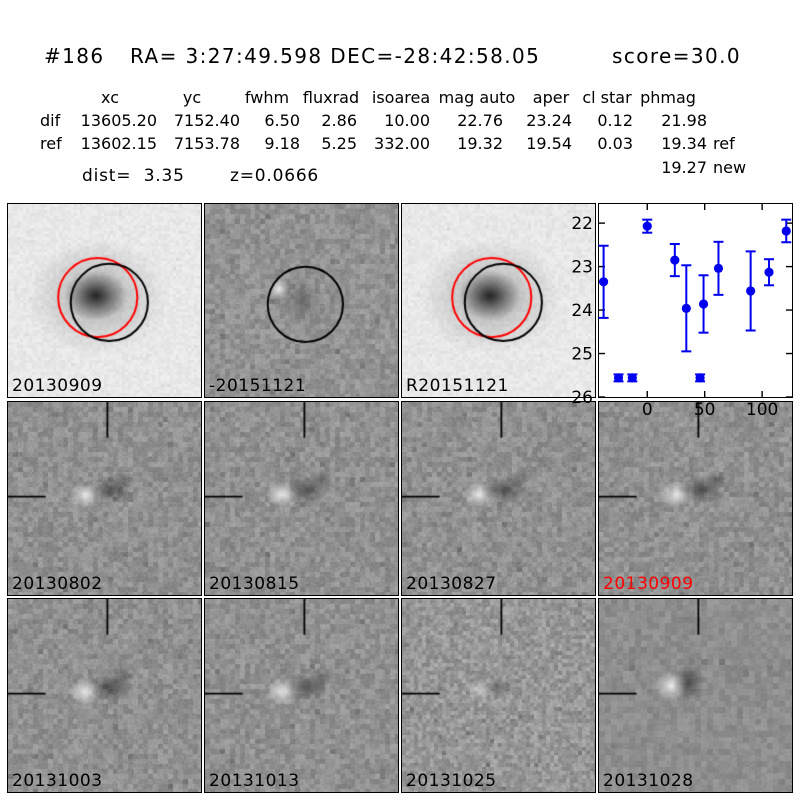 This screenshot has height=800, width=800. I want to click on stamp-date-label: R20151121, so click(457, 386).